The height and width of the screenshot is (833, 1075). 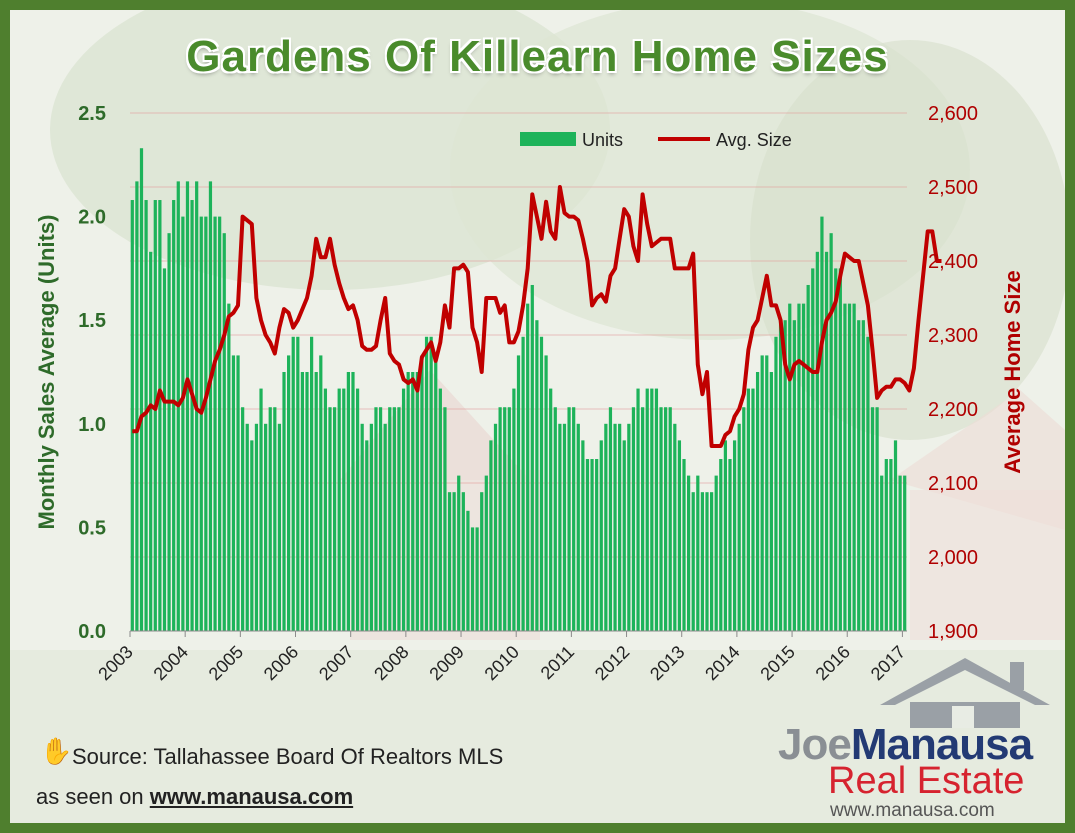 I want to click on seen-on-prefix: as seen on, so click(x=90, y=796).